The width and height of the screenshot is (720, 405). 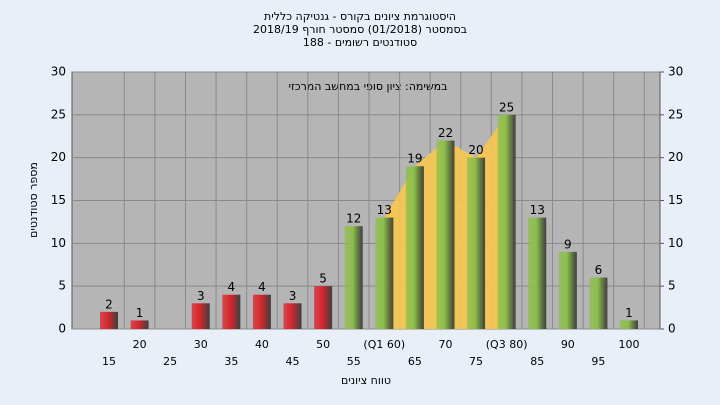 I want to click on y-tick-label: 20, so click(x=58, y=157).